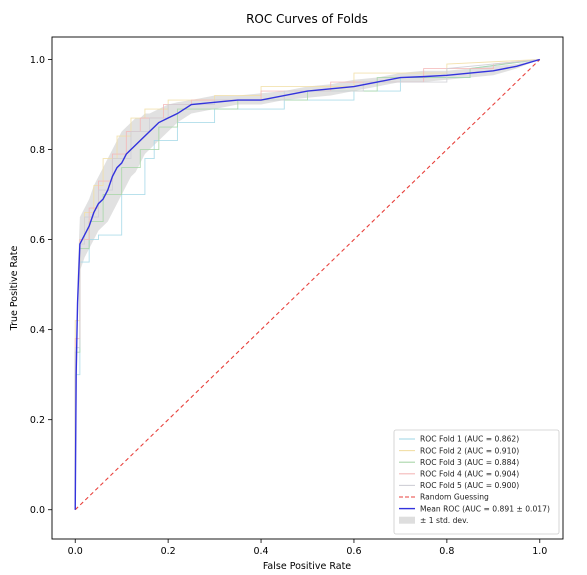  I want to click on legend-entry: ROC Fold 5 (AUC = 0.900), so click(459, 485).